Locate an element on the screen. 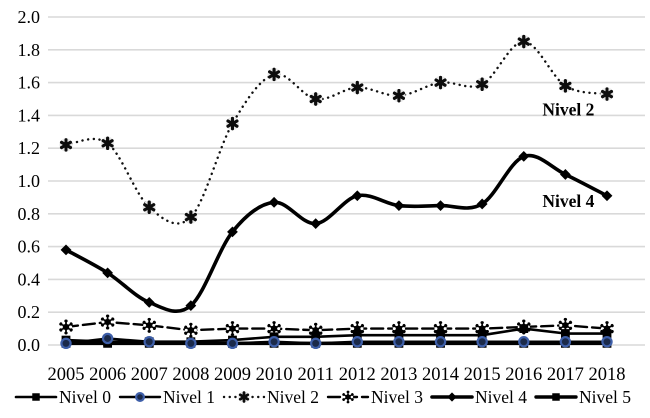 The height and width of the screenshot is (418, 650). x-axis-label: 2012 is located at coordinates (357, 375).